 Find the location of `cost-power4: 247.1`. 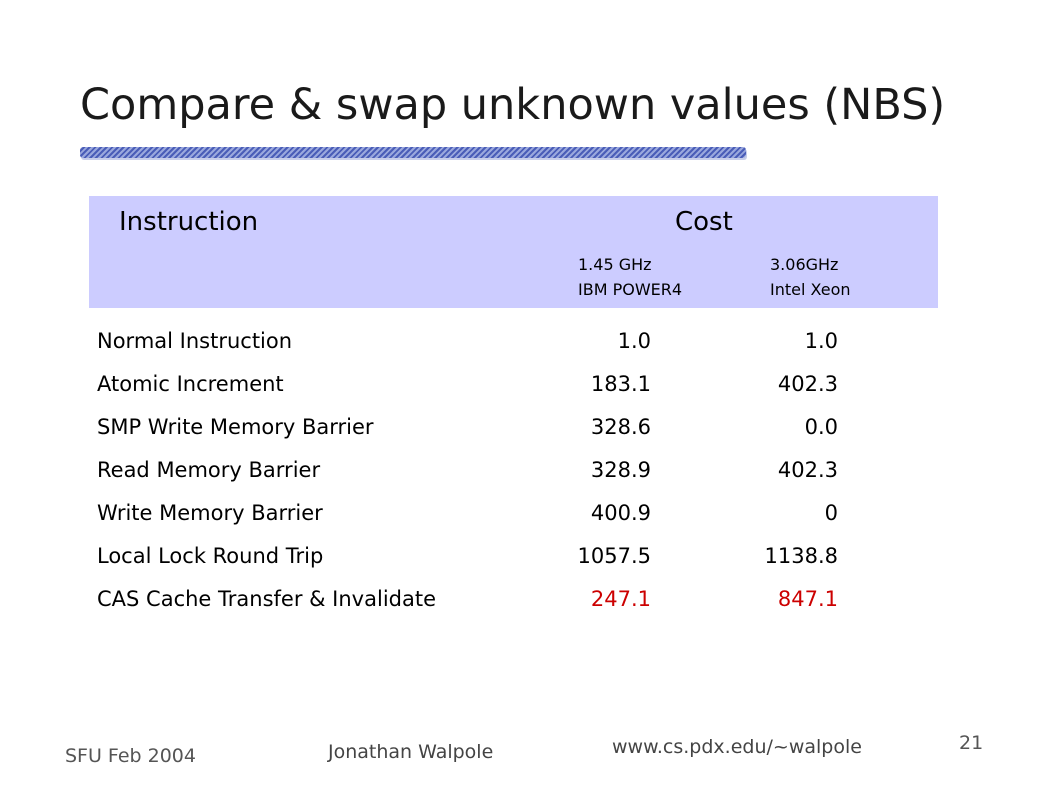

cost-power4: 247.1 is located at coordinates (620, 599).